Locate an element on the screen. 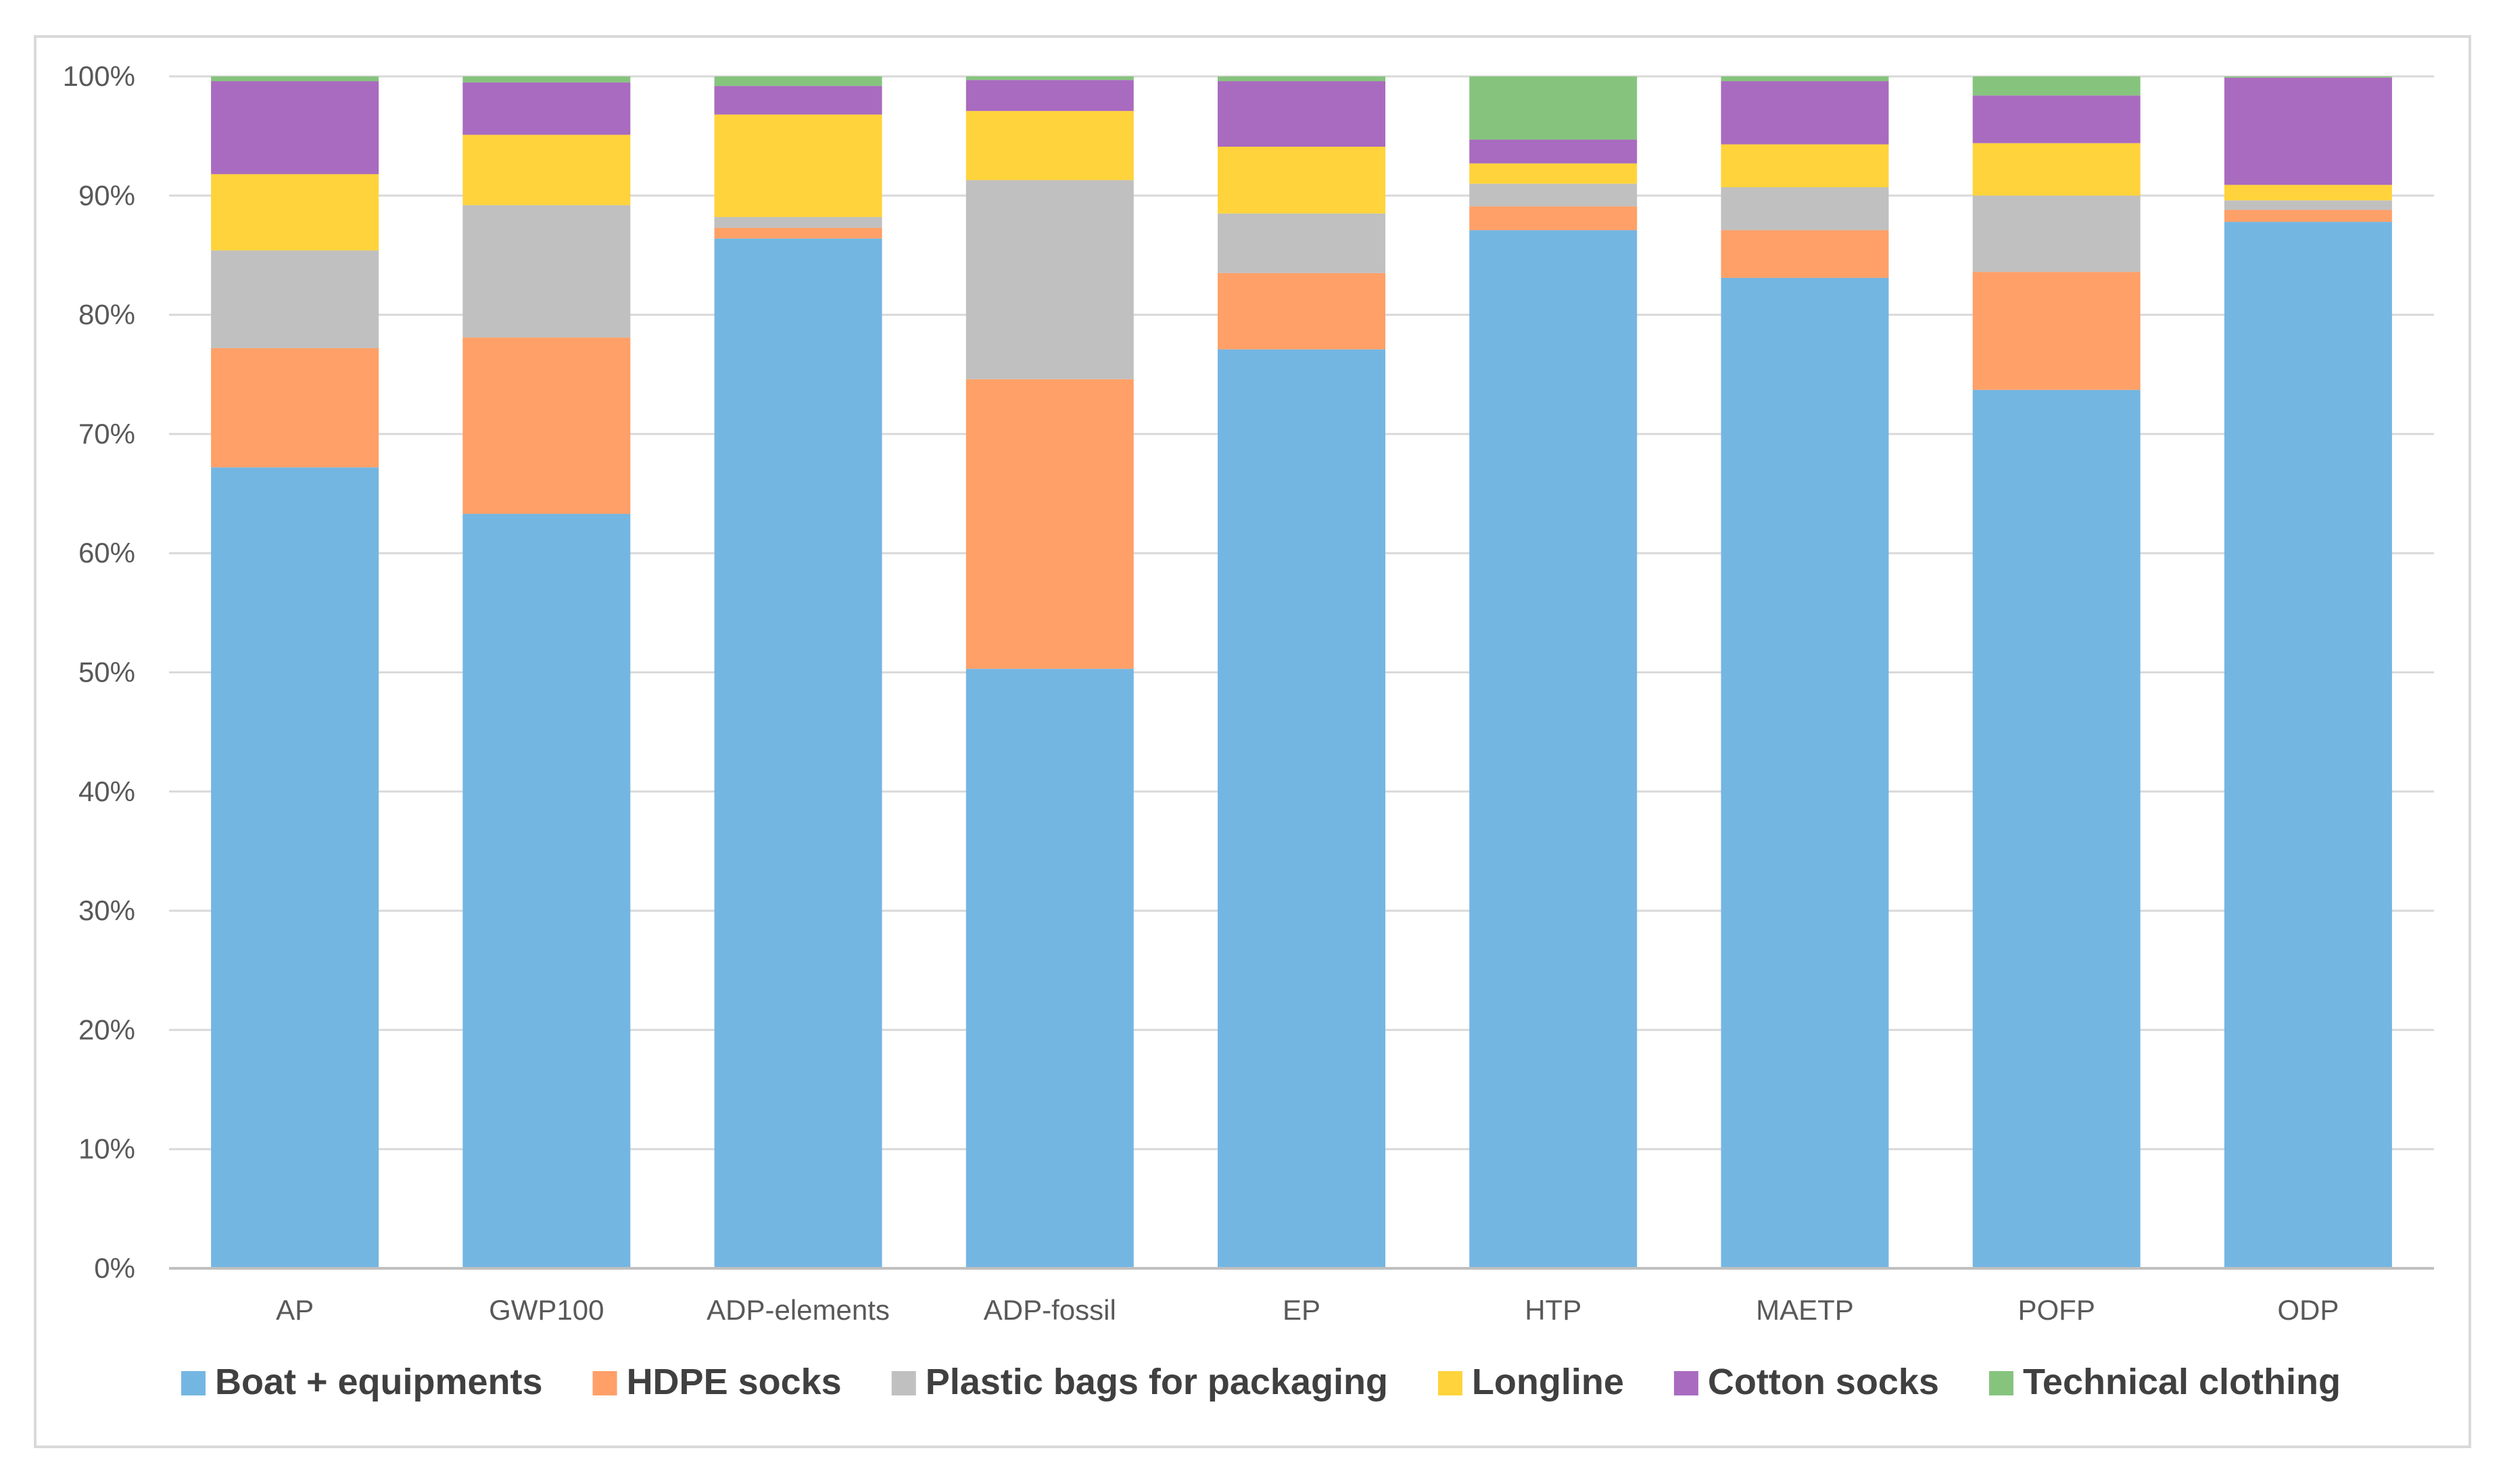  bar-segment-plastic-bags-for-packaging-odp is located at coordinates (2308, 205).